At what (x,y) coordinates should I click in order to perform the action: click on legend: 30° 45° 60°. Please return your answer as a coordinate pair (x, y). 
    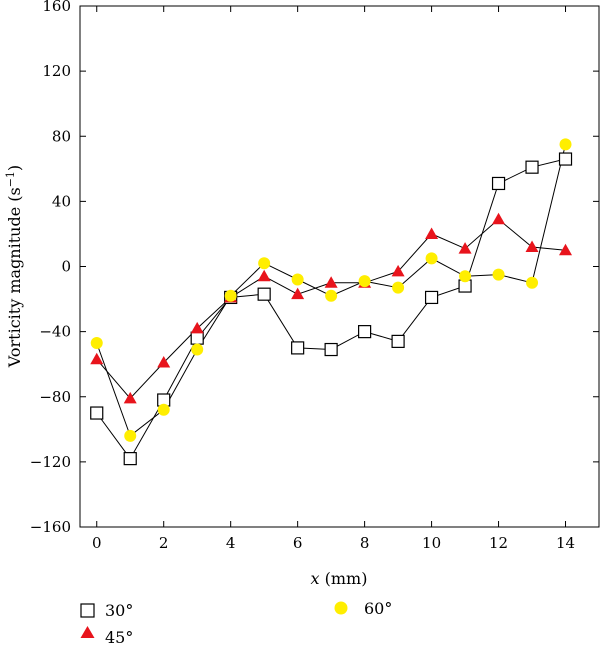
    Looking at the image, I should click on (236, 623).